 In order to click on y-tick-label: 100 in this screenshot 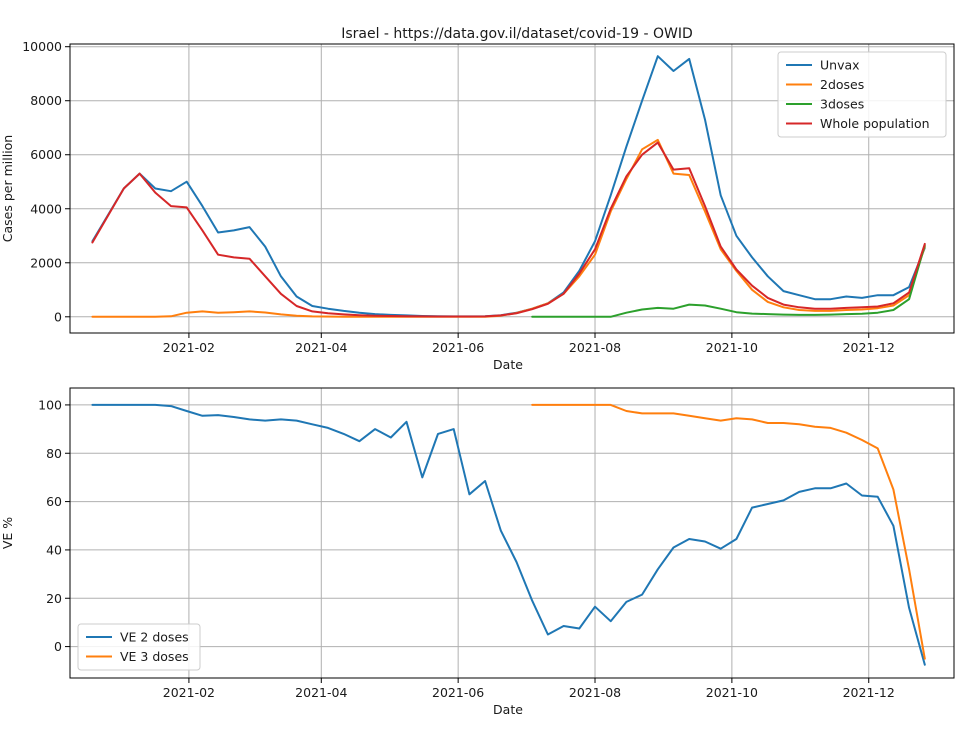, I will do `click(50, 404)`.